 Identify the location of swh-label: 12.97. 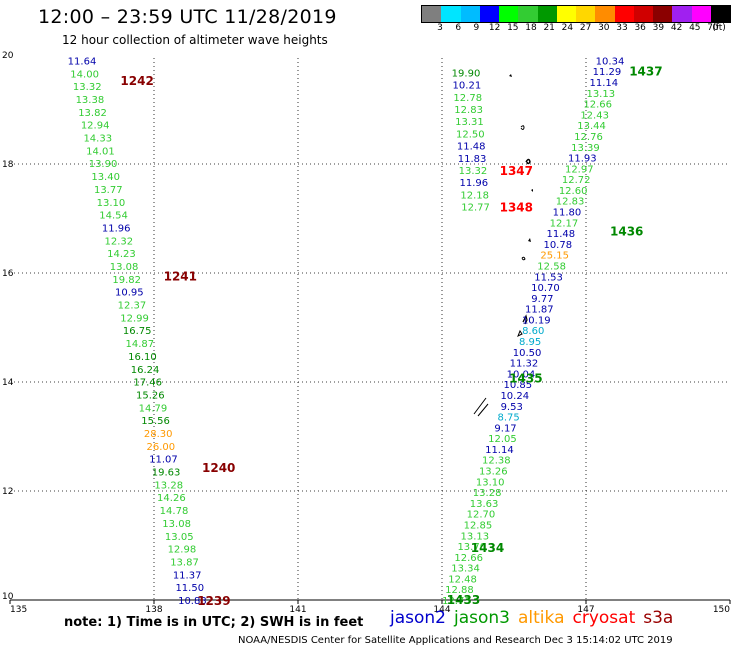
(579, 169).